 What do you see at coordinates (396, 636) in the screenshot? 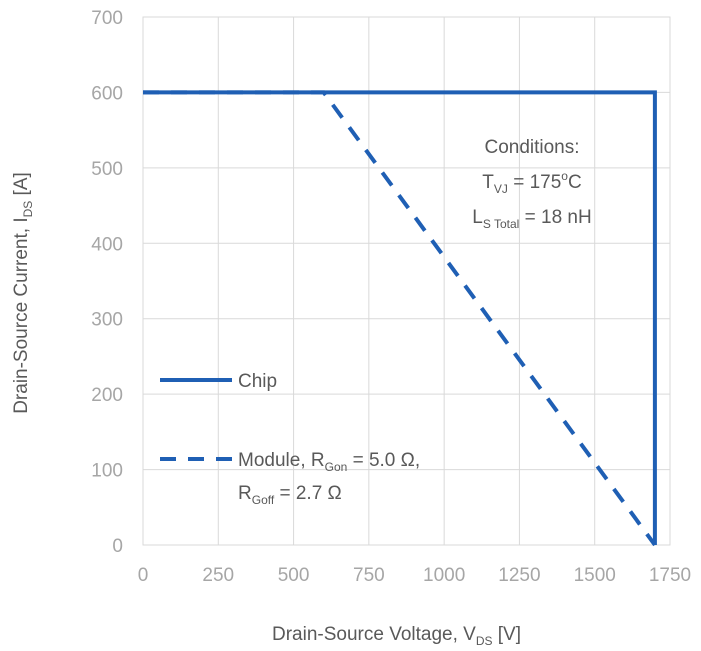
I see `x-axis-title: Drain-Source Voltage, VDS​ [V]` at bounding box center [396, 636].